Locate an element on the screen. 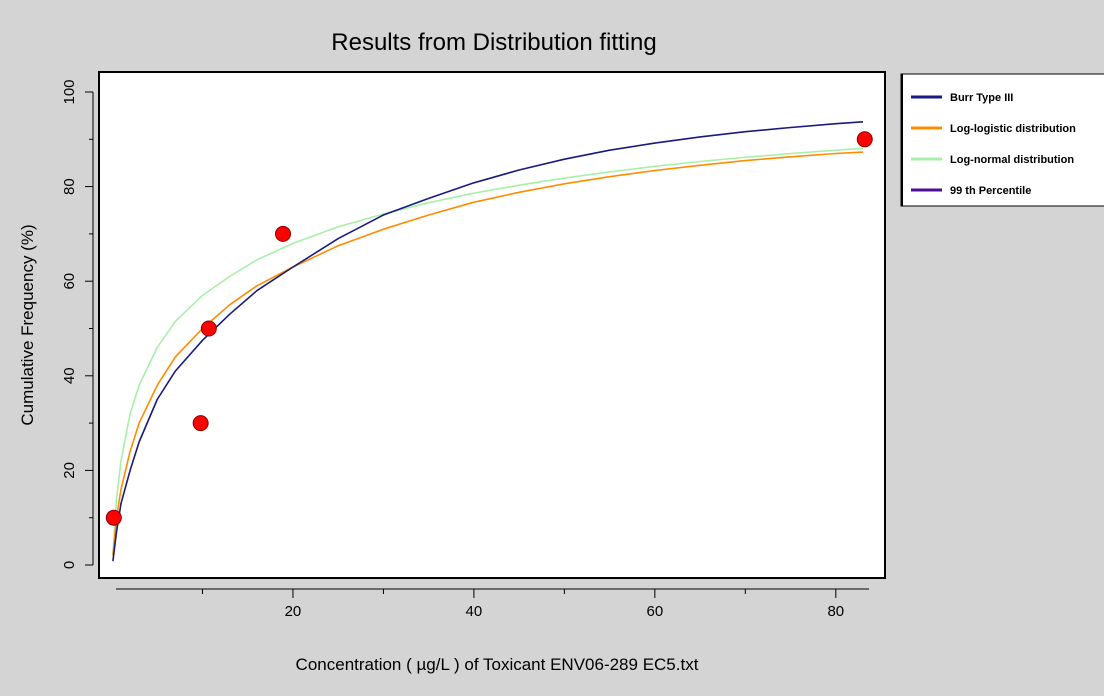  y-tick-label: 40 is located at coordinates (69, 375).